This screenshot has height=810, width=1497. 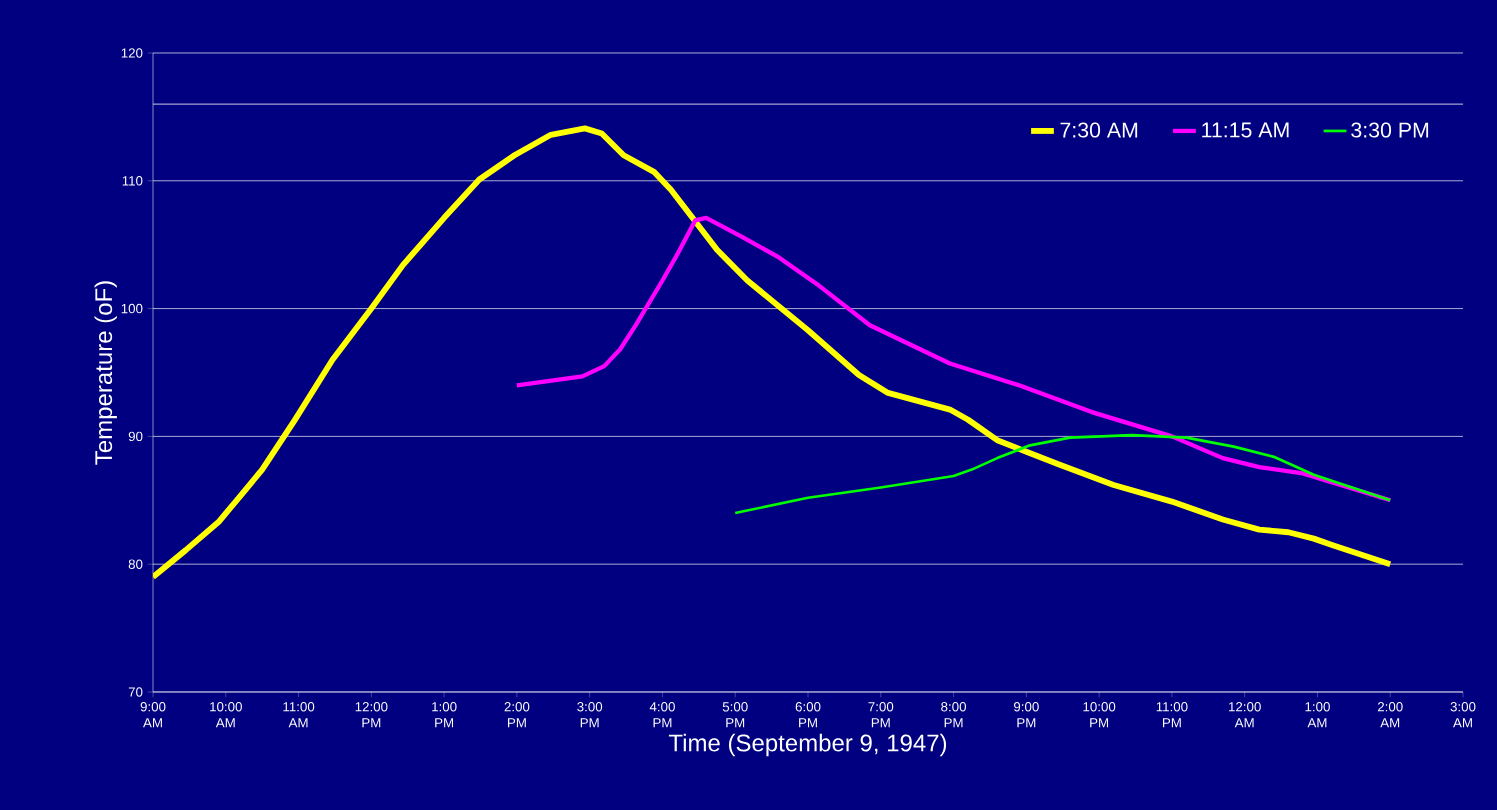 I want to click on y-tick-label: 110, so click(x=132, y=181).